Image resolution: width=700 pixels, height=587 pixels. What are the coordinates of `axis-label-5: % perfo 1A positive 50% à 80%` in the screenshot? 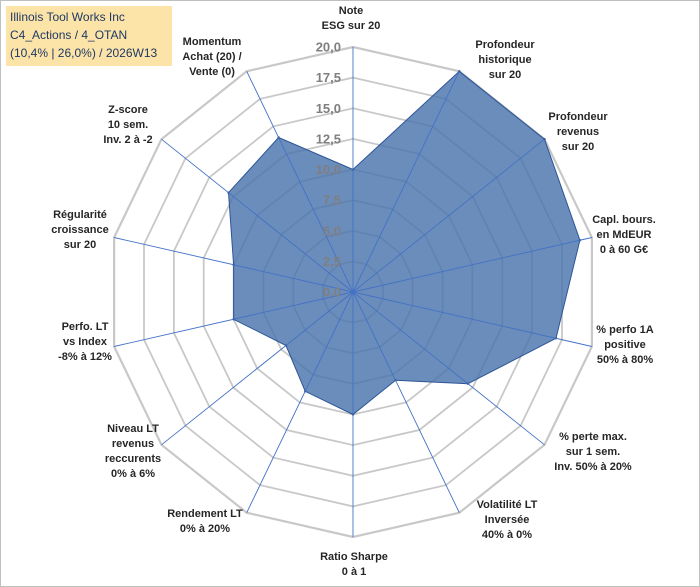 It's located at (625, 345).